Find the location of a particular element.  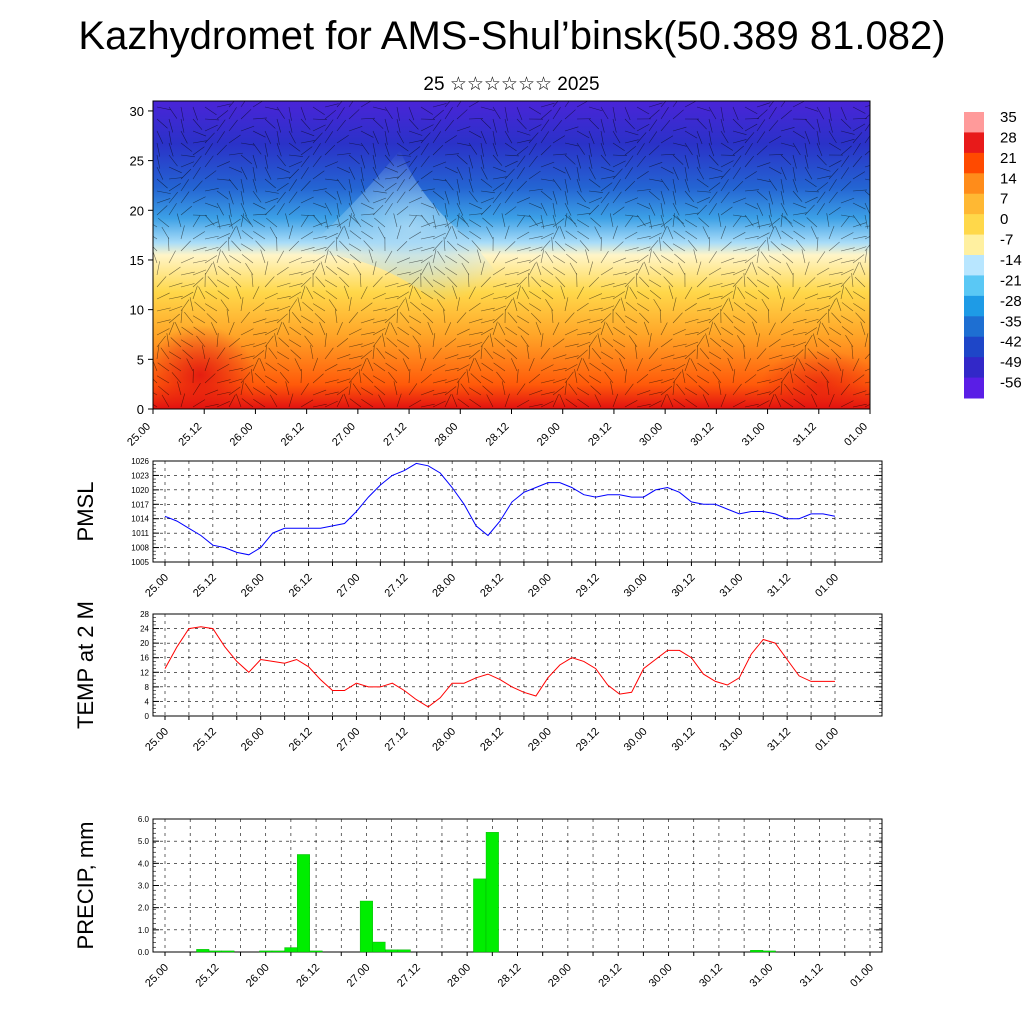

x-tick-label: 30.12 is located at coordinates (684, 740).